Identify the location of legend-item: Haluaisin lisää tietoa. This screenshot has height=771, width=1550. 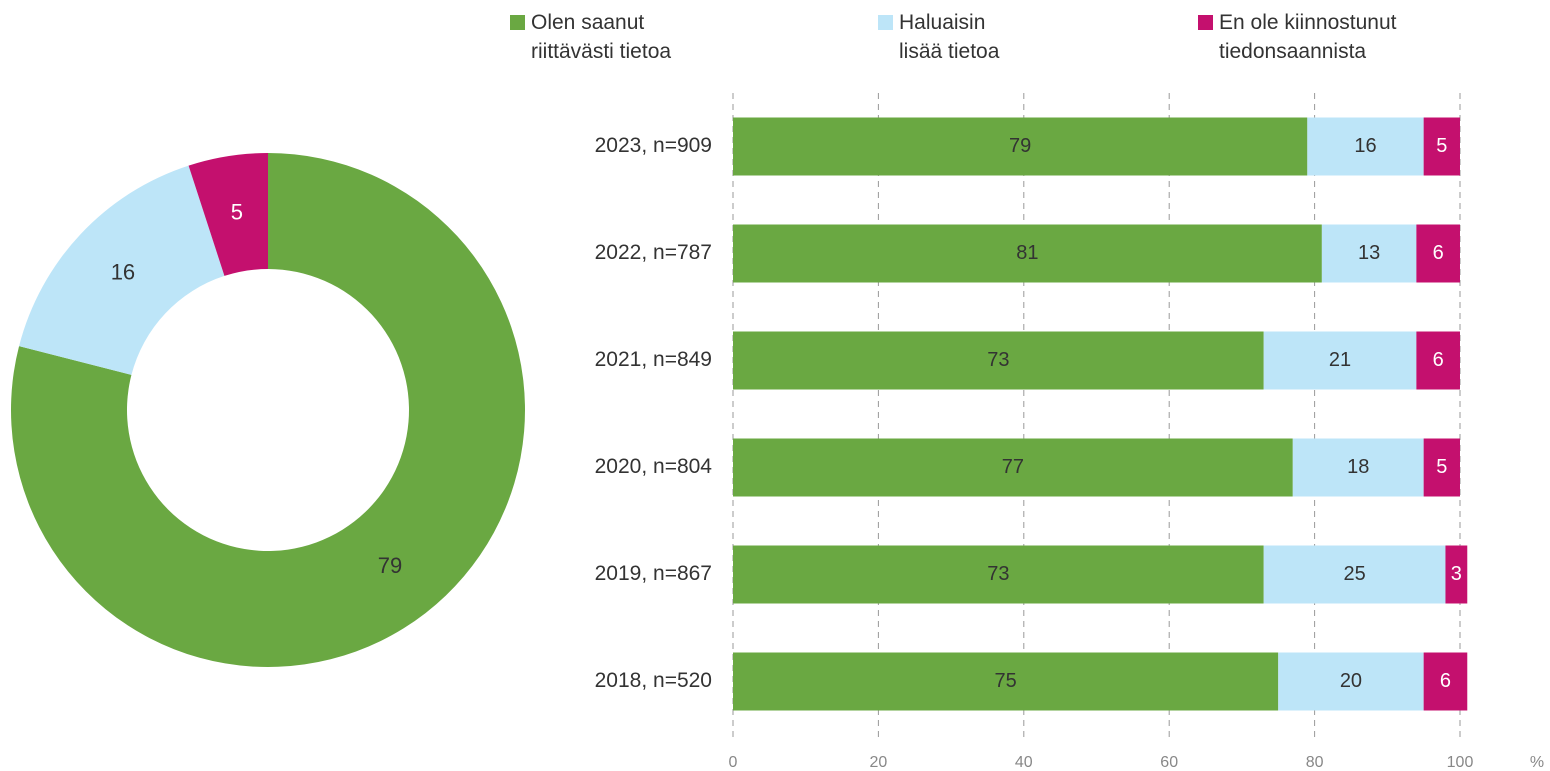
(948, 37).